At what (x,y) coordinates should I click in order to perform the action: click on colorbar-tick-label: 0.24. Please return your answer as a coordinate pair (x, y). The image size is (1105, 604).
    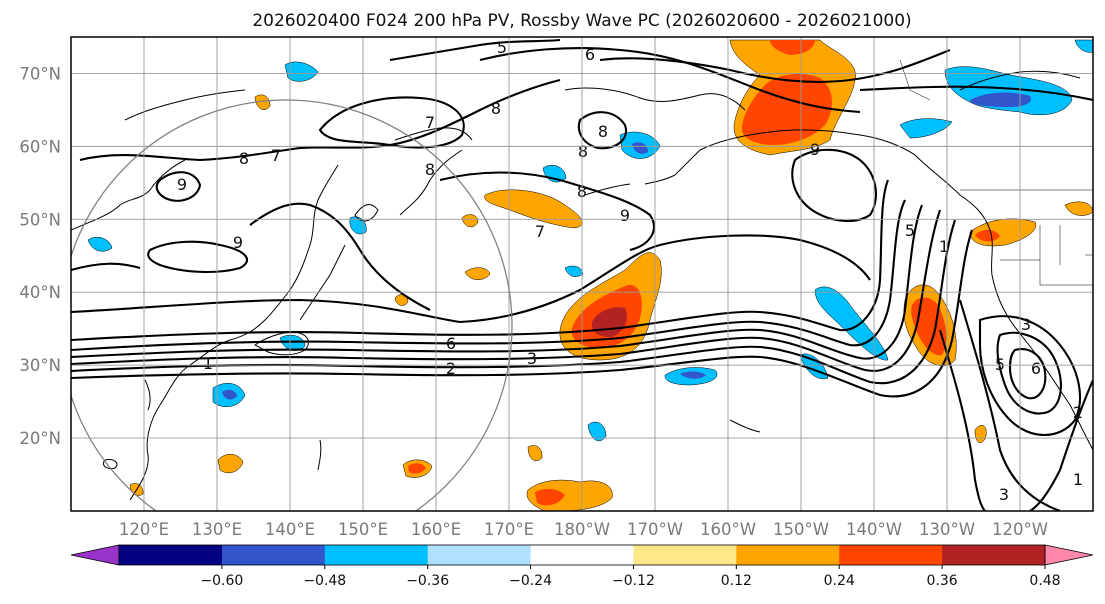
    Looking at the image, I should click on (839, 581).